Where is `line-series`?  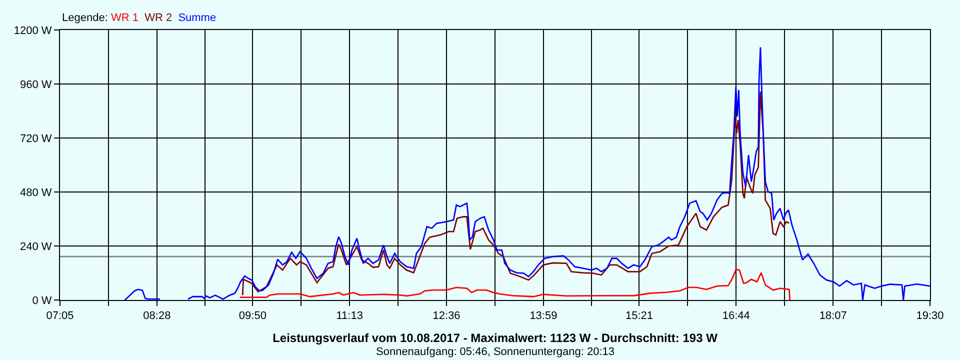
line-series is located at coordinates (515, 284).